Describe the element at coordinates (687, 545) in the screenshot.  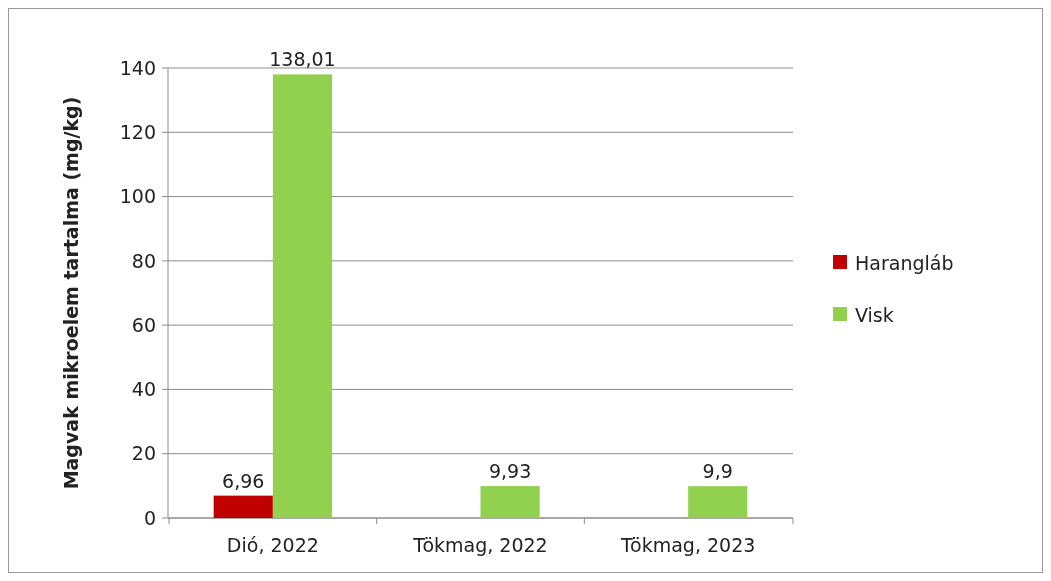
I see `x-tick-label: Tökmag, 2023` at that location.